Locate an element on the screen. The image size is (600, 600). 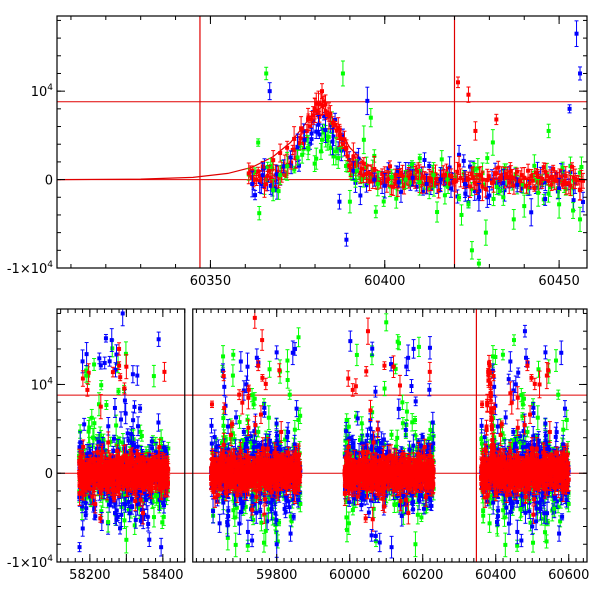
data-point-b0#0000ff-197 is located at coordinates (158, 339).